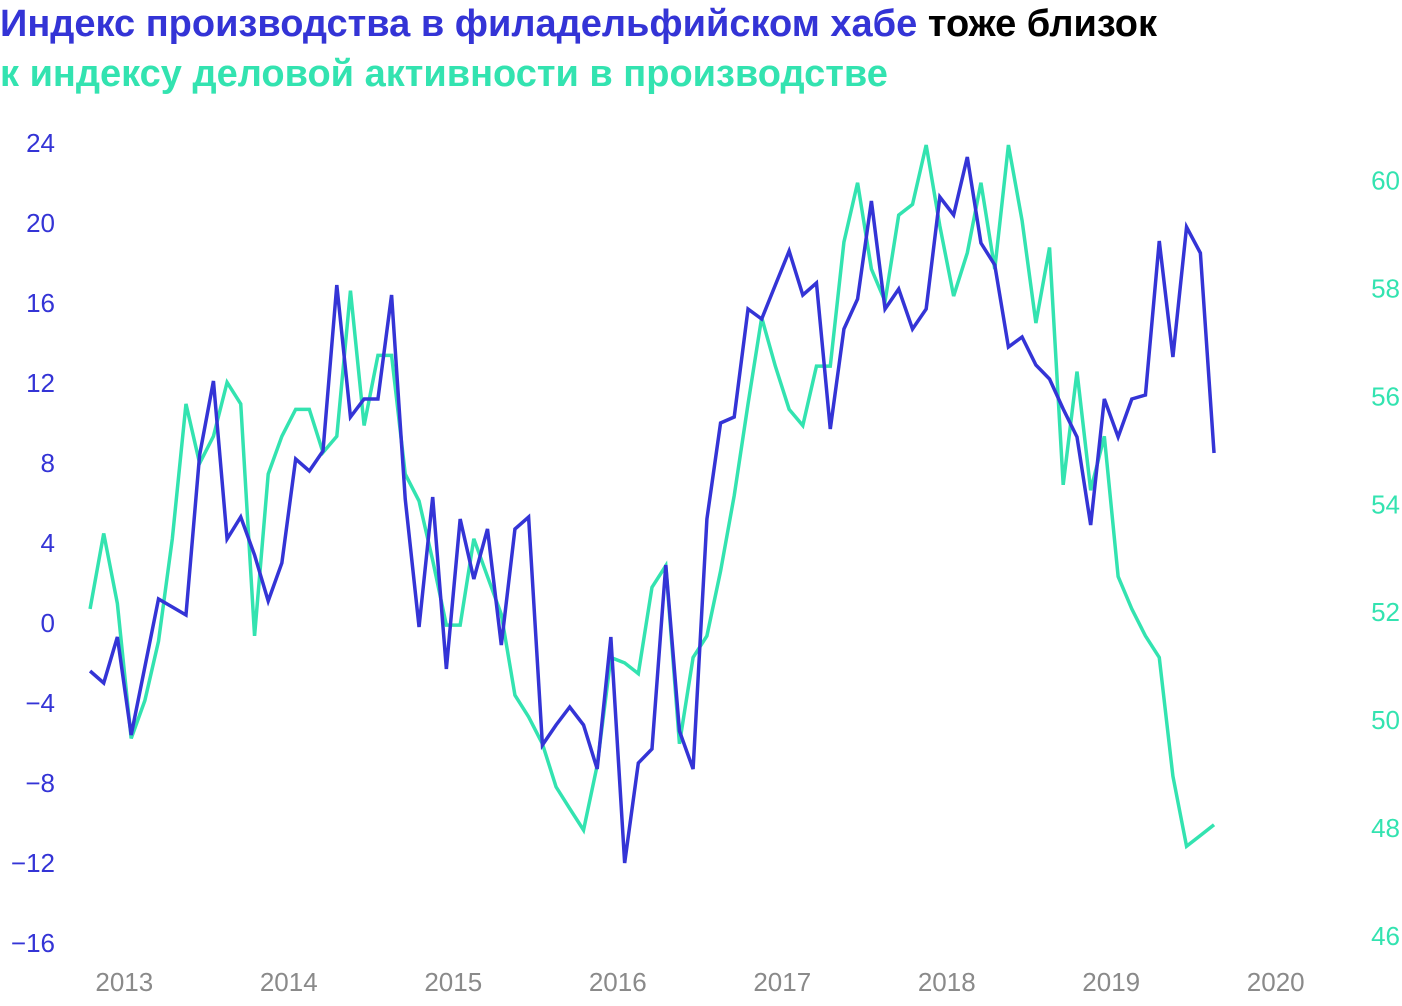  I want to click on x-tick-label: 2014, so click(289, 982).